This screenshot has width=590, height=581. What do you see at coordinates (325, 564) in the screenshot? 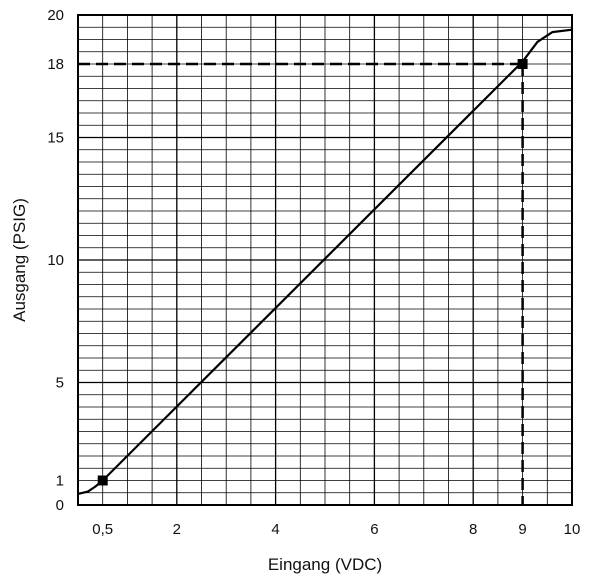
I see `x-axis-label: Eingang (VDC)` at bounding box center [325, 564].